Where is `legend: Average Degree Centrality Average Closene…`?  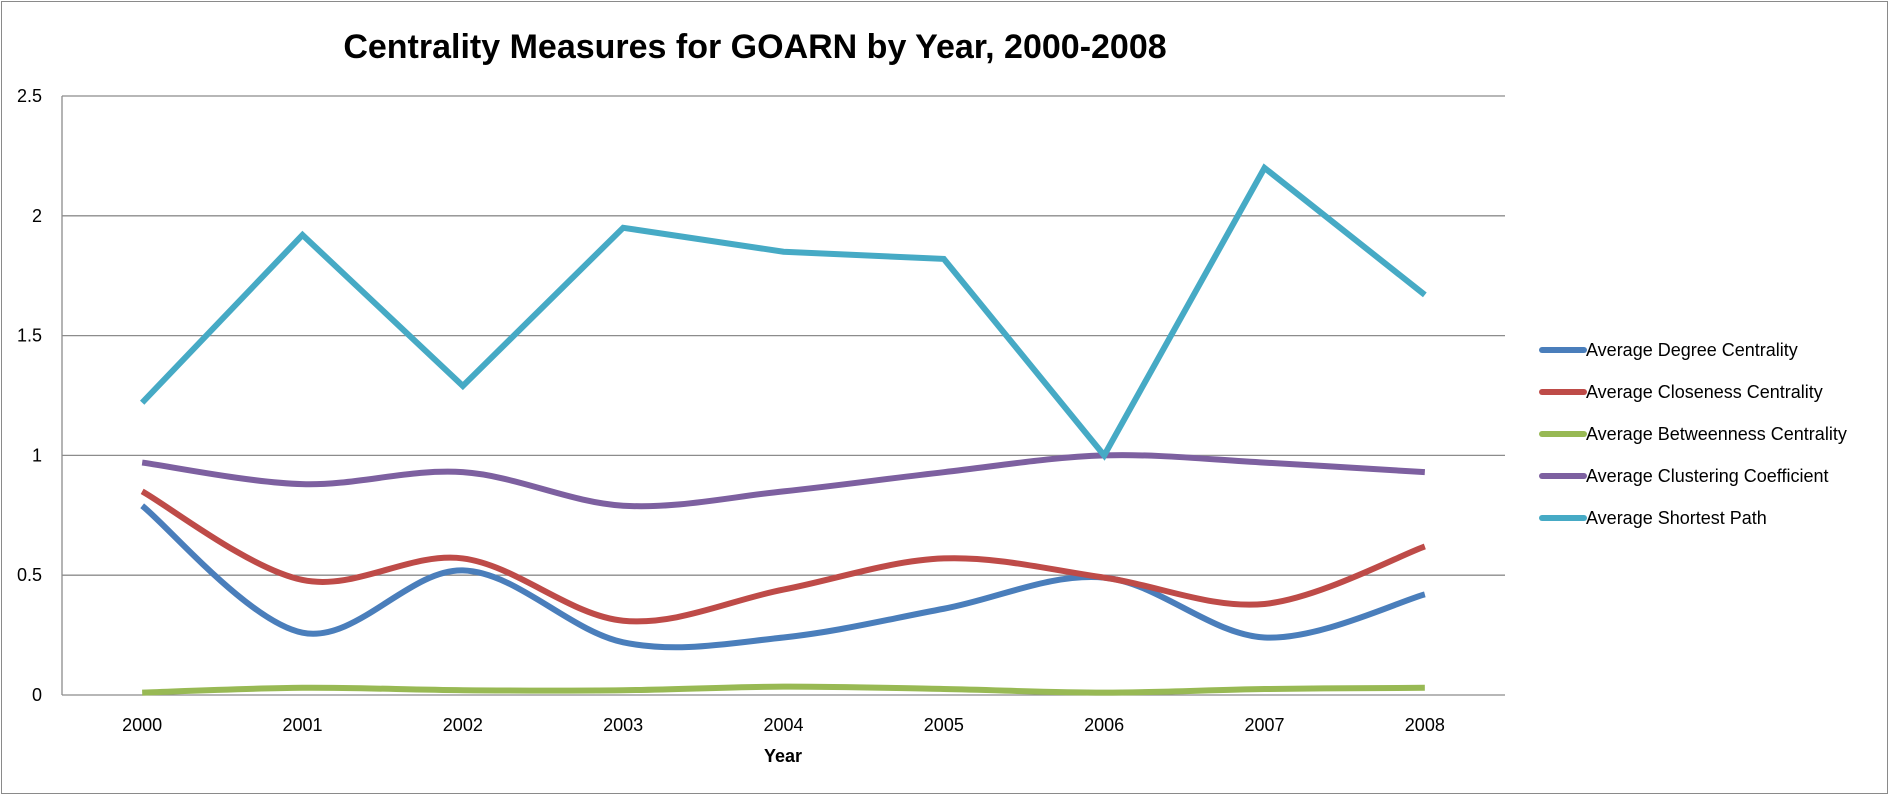
legend: Average Degree Centrality Average Closene… is located at coordinates (1693, 434).